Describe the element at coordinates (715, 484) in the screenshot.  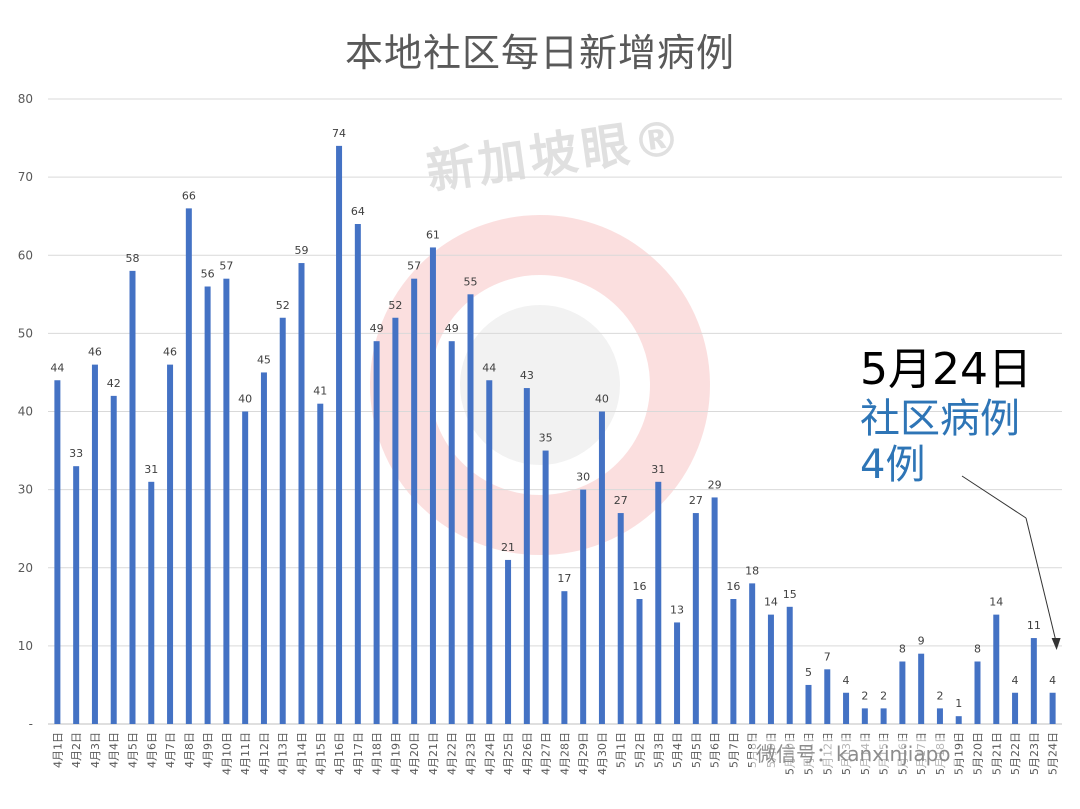
I see `data-label: 29` at that location.